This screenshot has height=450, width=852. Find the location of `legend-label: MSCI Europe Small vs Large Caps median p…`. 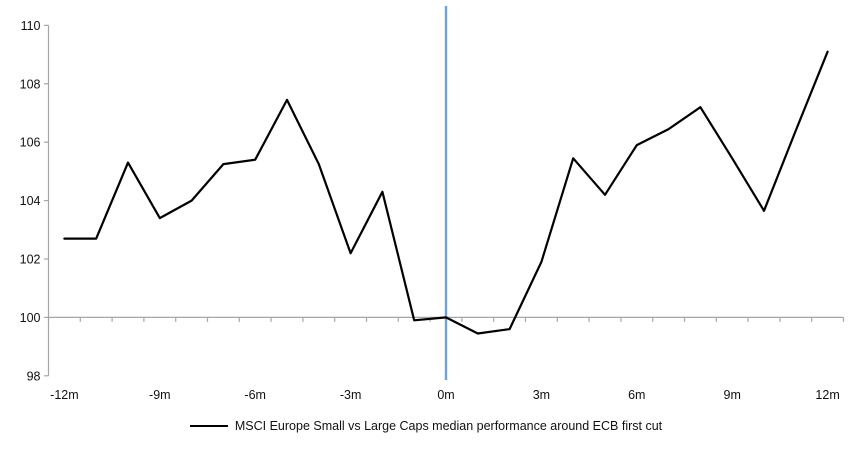

legend-label: MSCI Europe Small vs Large Caps median p… is located at coordinates (448, 426).